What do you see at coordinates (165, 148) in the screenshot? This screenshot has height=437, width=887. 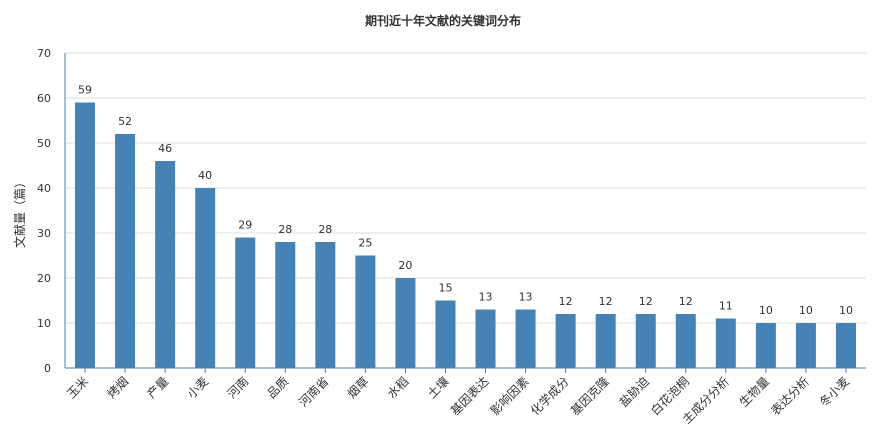 I see `data-label: 46` at bounding box center [165, 148].